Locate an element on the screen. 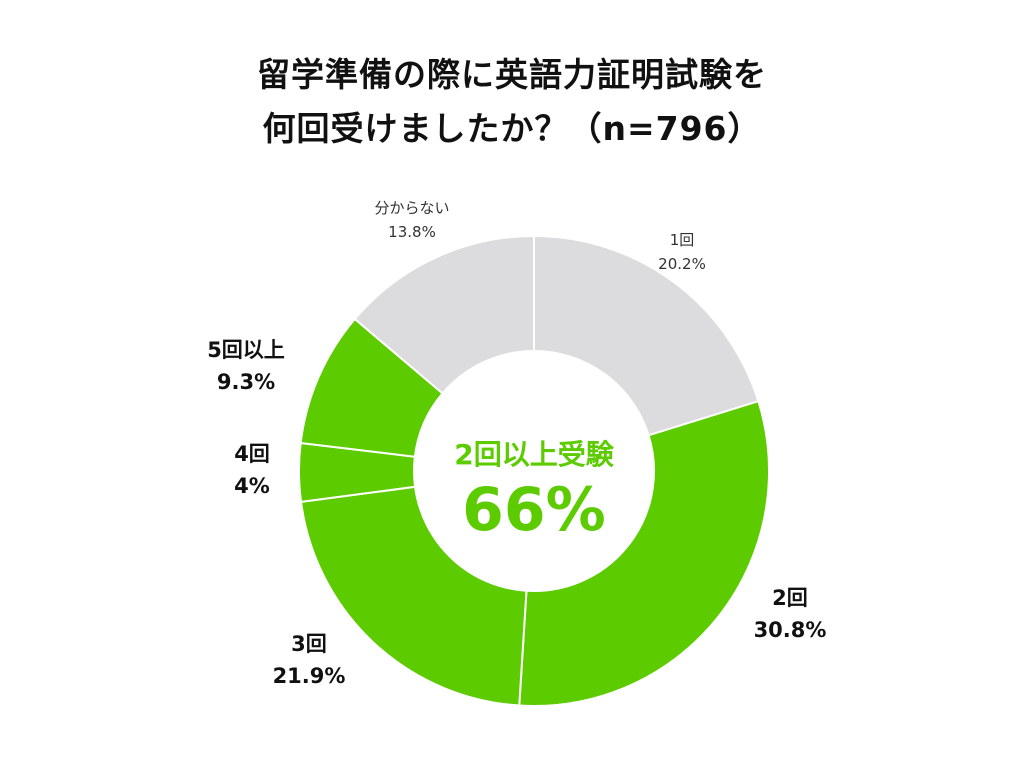 This screenshot has width=1024, height=768. slice-label-4: 4回 4% is located at coordinates (252, 470).